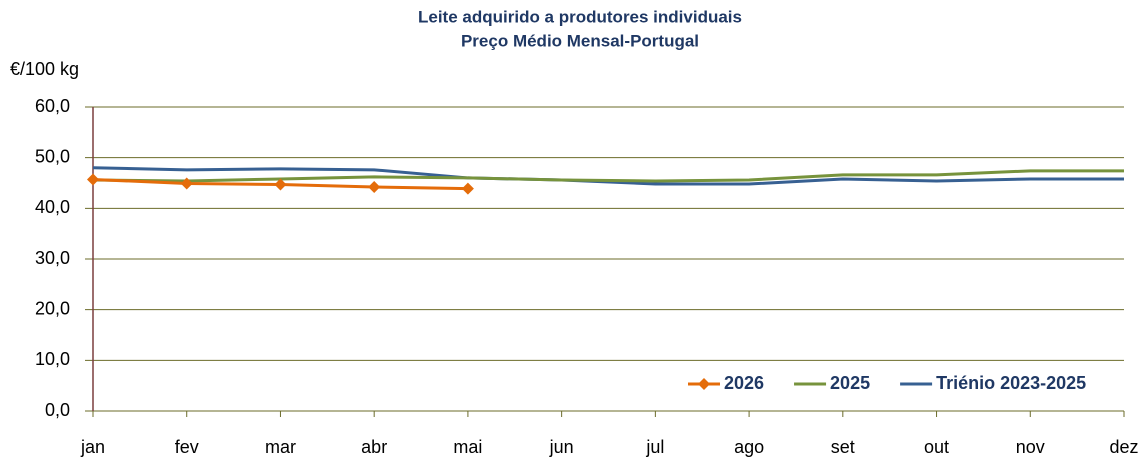 The image size is (1148, 462). I want to click on y-tick-label: 60,0, so click(52, 106).